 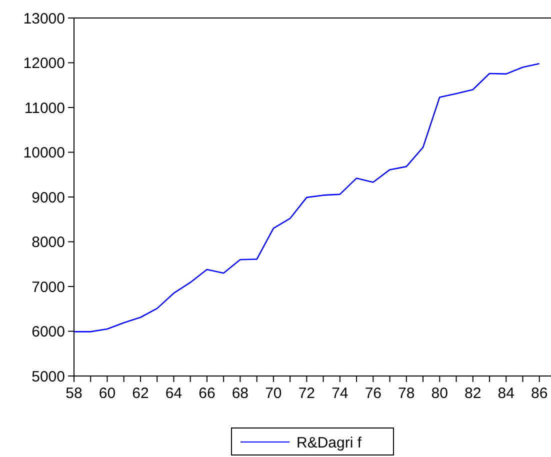 What do you see at coordinates (329, 443) in the screenshot?
I see `legend-label: R&Dagri f` at bounding box center [329, 443].